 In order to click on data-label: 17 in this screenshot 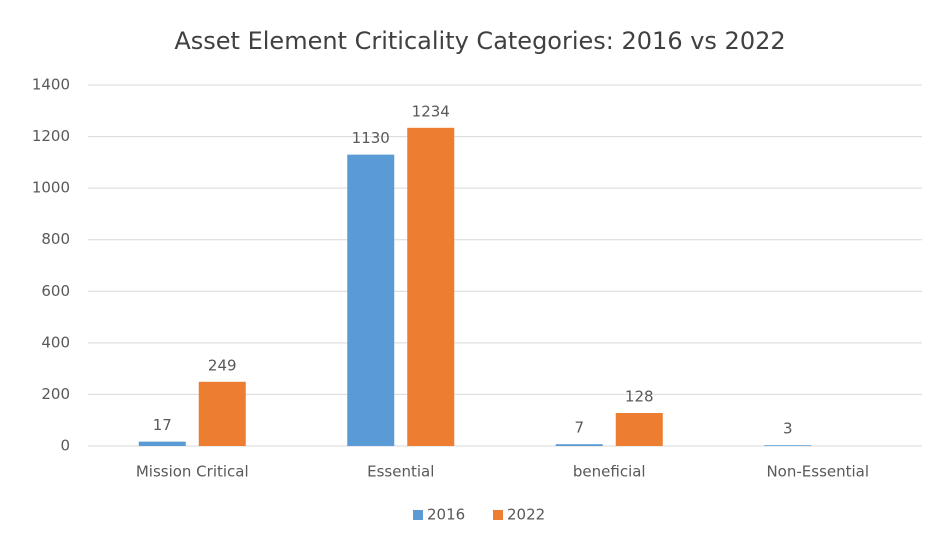, I will do `click(162, 425)`.